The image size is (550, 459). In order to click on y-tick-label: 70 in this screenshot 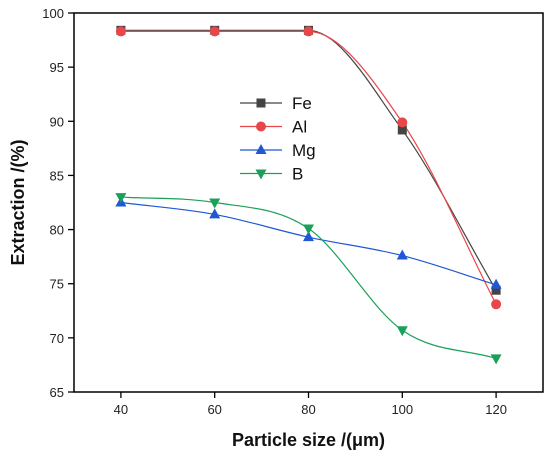, I will do `click(57, 338)`.